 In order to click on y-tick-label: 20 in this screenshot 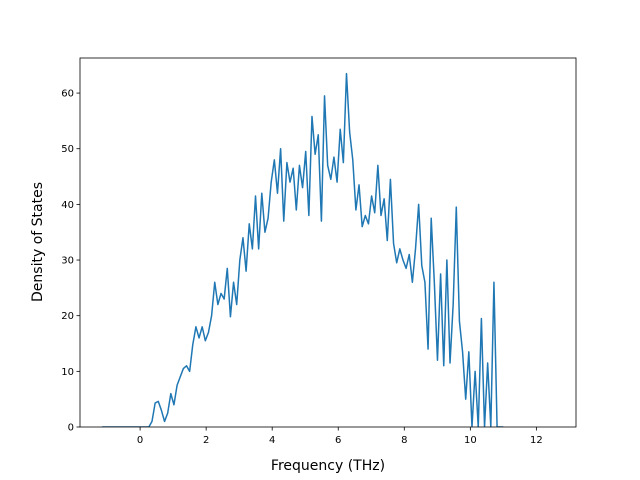, I will do `click(67, 316)`.